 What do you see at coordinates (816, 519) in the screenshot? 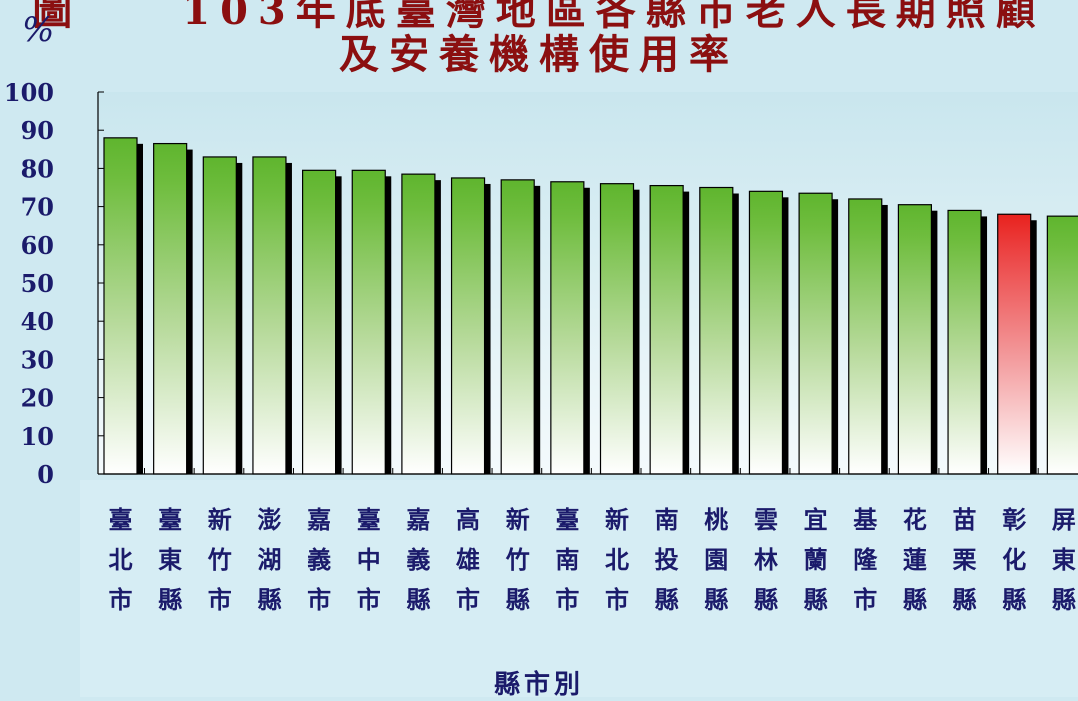
I see `x-category-label-char: 宜` at bounding box center [816, 519].